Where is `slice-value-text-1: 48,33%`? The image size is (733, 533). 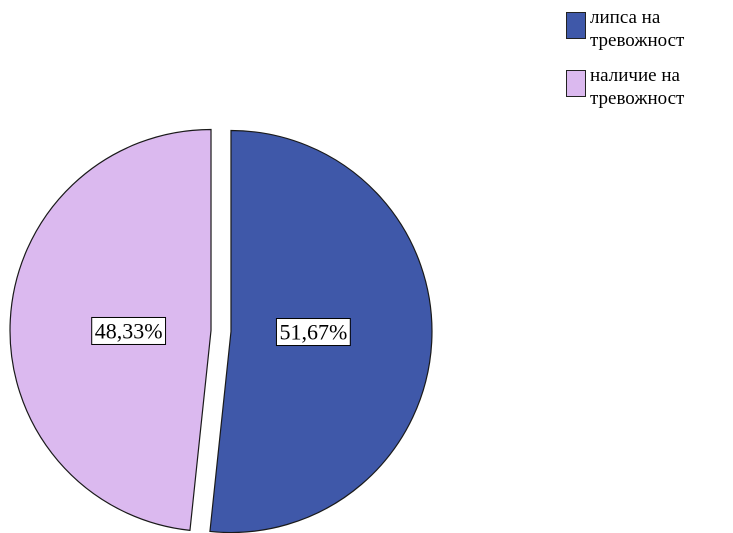
slice-value-text-1: 48,33% is located at coordinates (129, 330).